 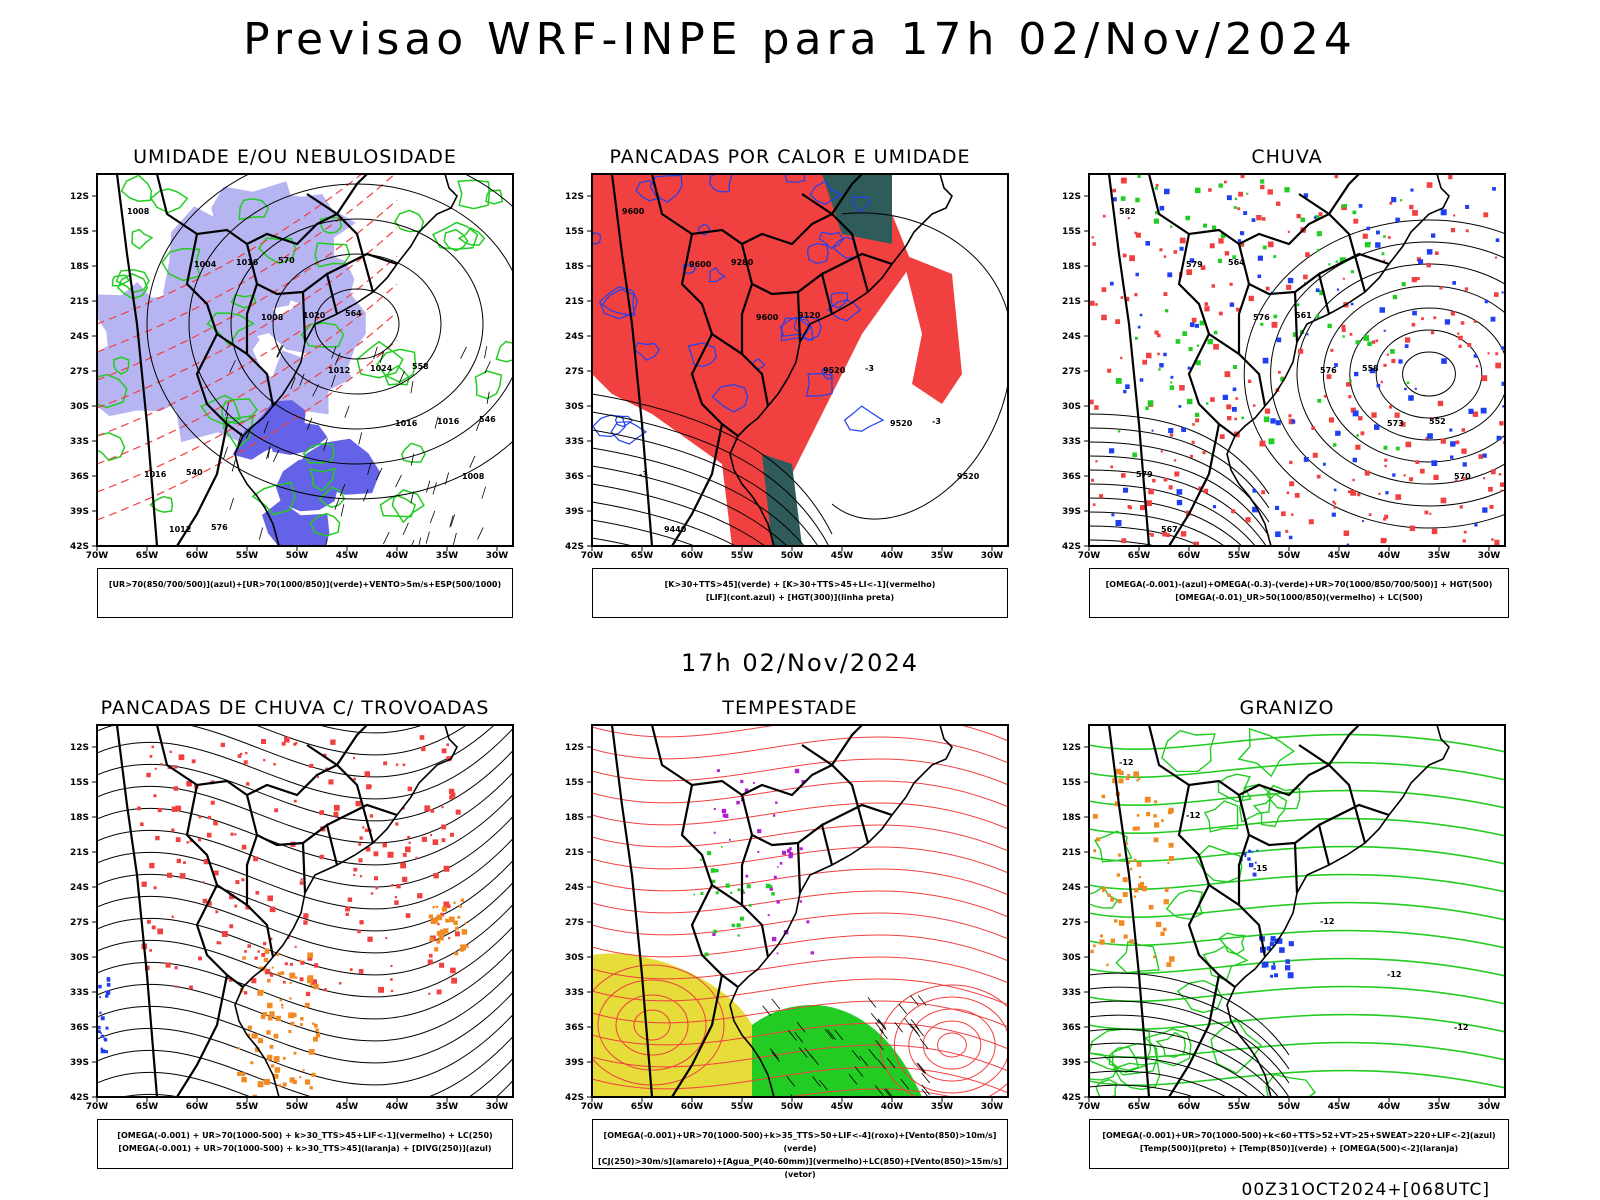 I want to click on contour-label: 1004, so click(x=205, y=264).